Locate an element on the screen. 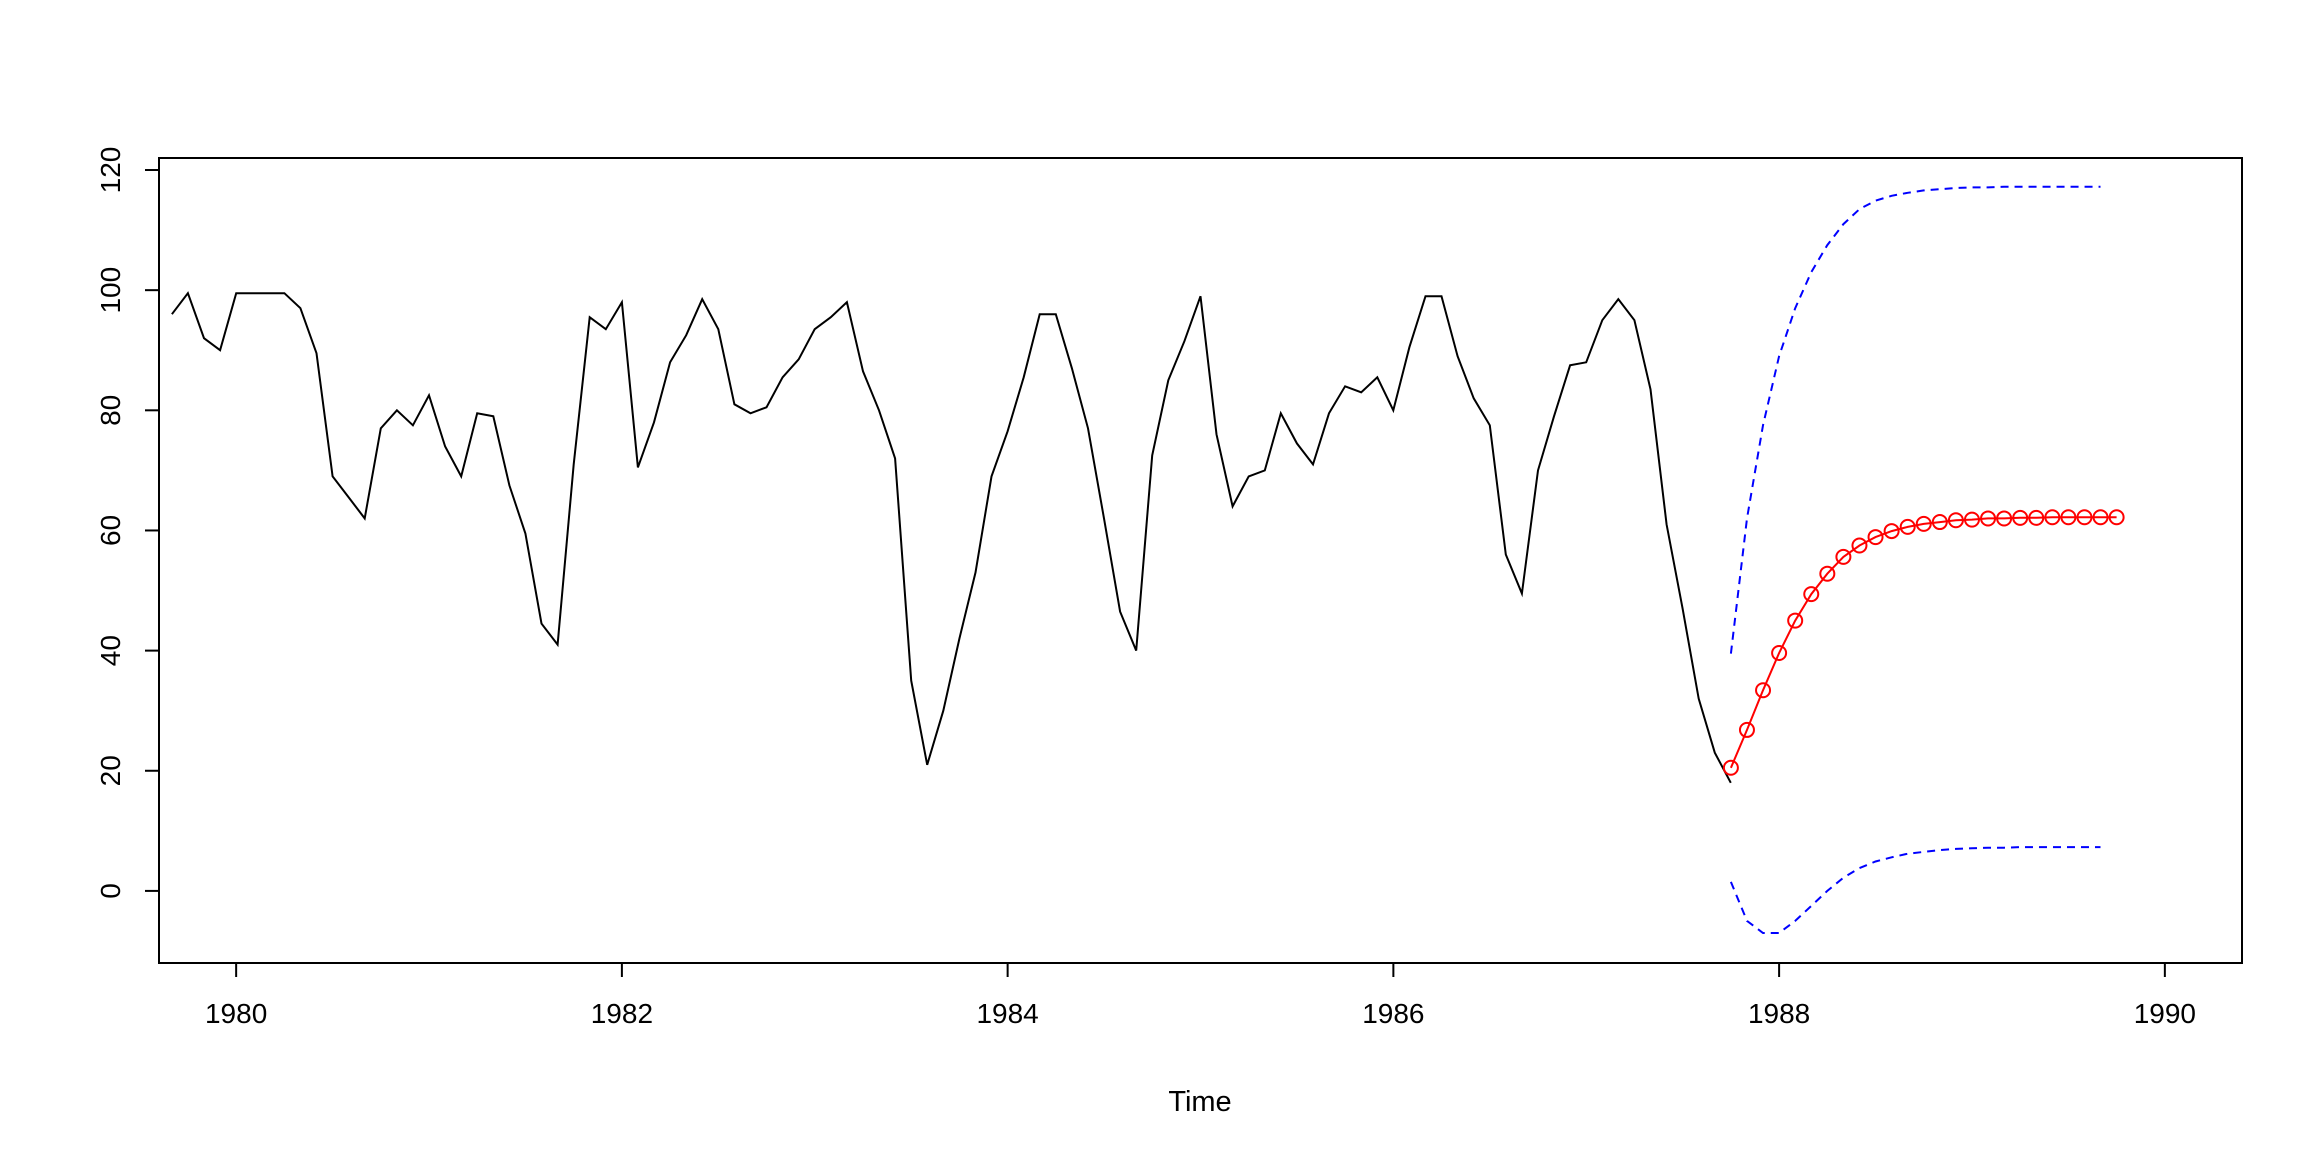 The image size is (2304, 1157). x-axis: 1980 1982 1984 1986 1988 1990 is located at coordinates (1200, 995).